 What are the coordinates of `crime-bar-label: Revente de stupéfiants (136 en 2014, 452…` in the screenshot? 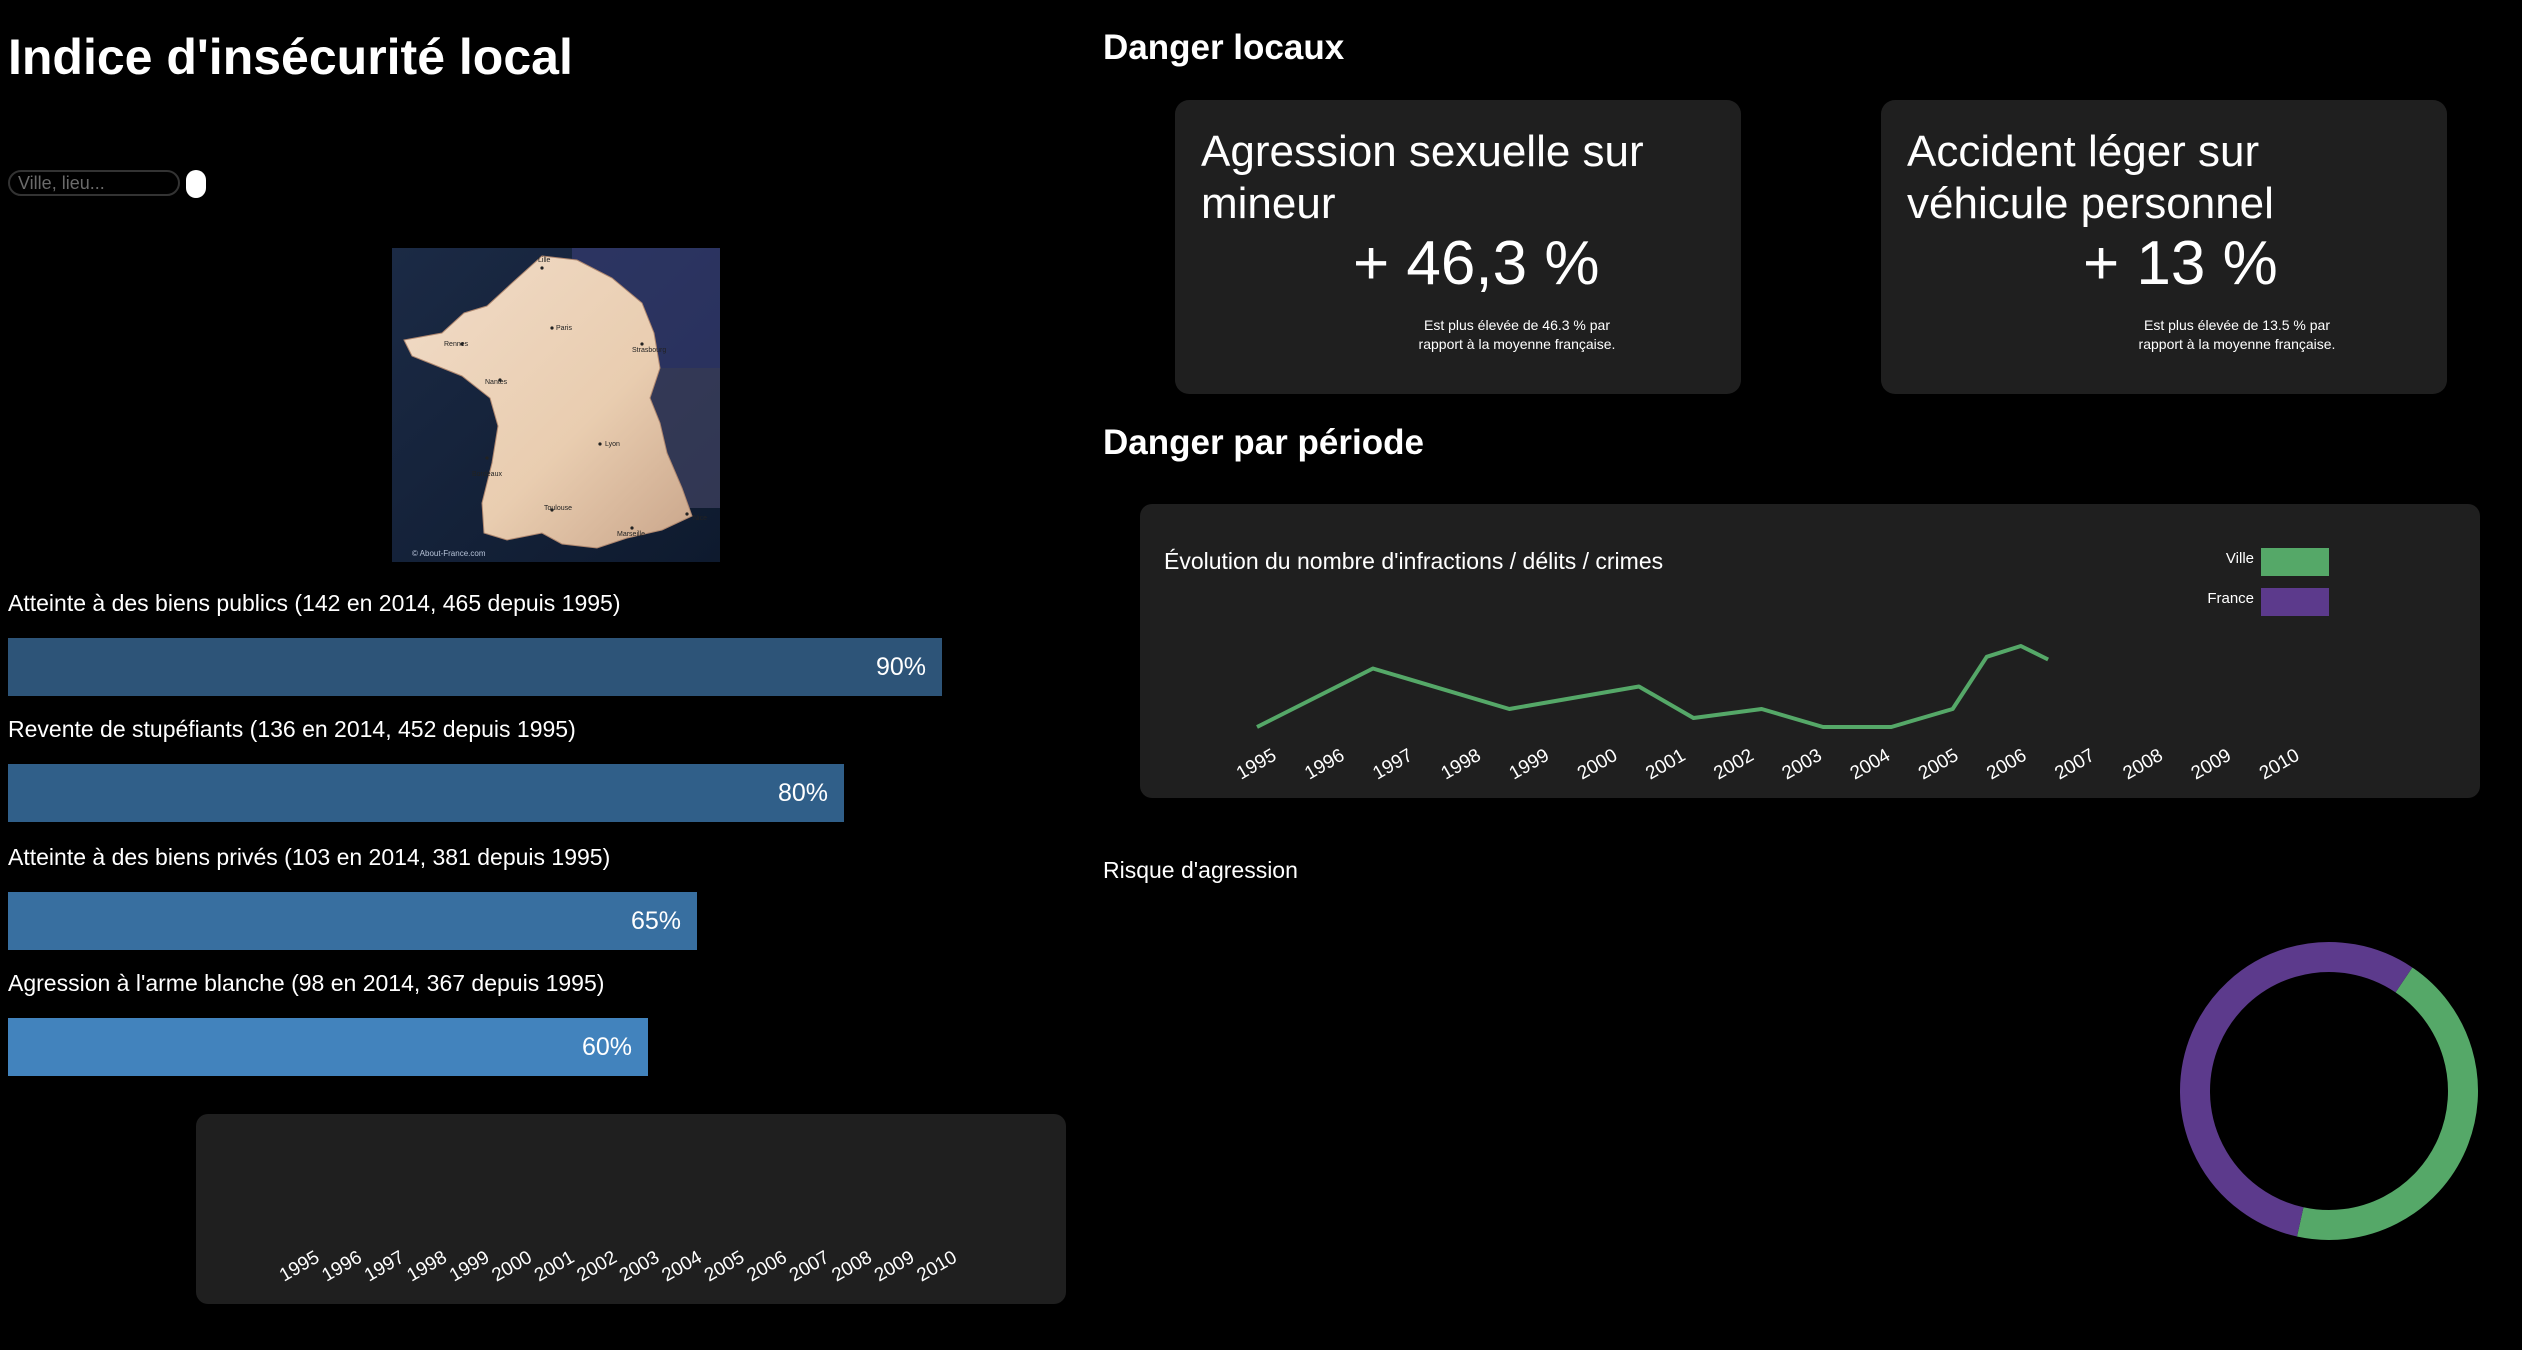 It's located at (292, 729).